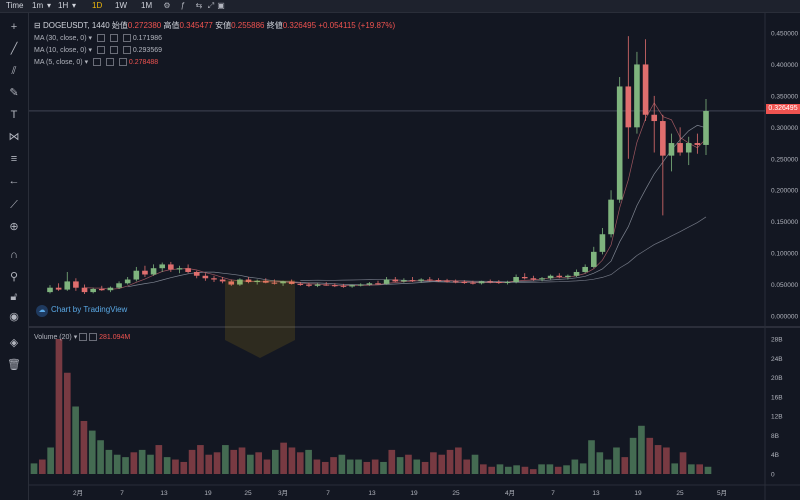  I want to click on interval-1m: 1M, so click(147, 5).